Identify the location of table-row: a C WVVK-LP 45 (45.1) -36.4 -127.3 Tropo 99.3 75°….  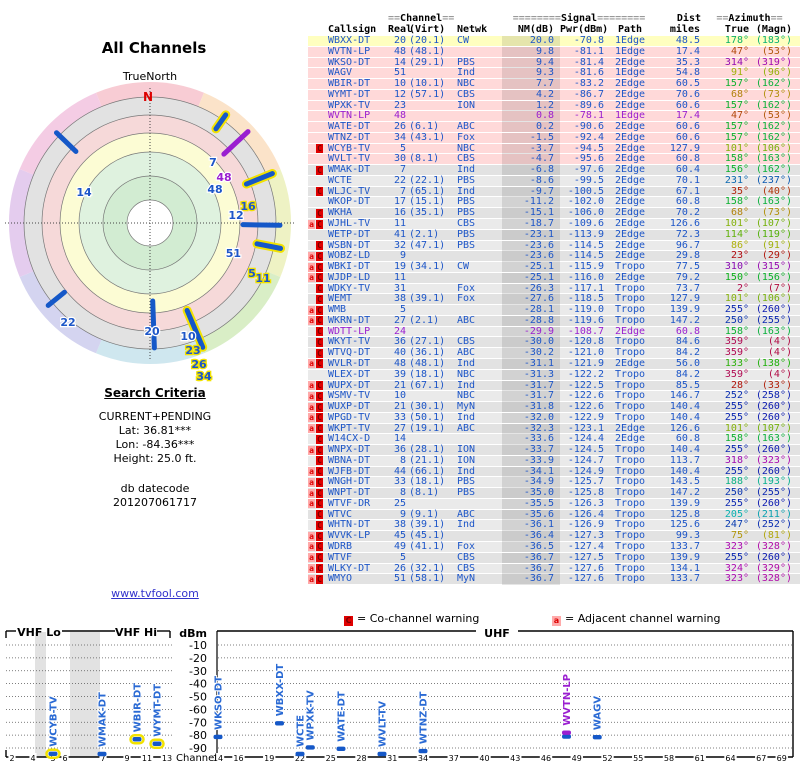
(554, 536).